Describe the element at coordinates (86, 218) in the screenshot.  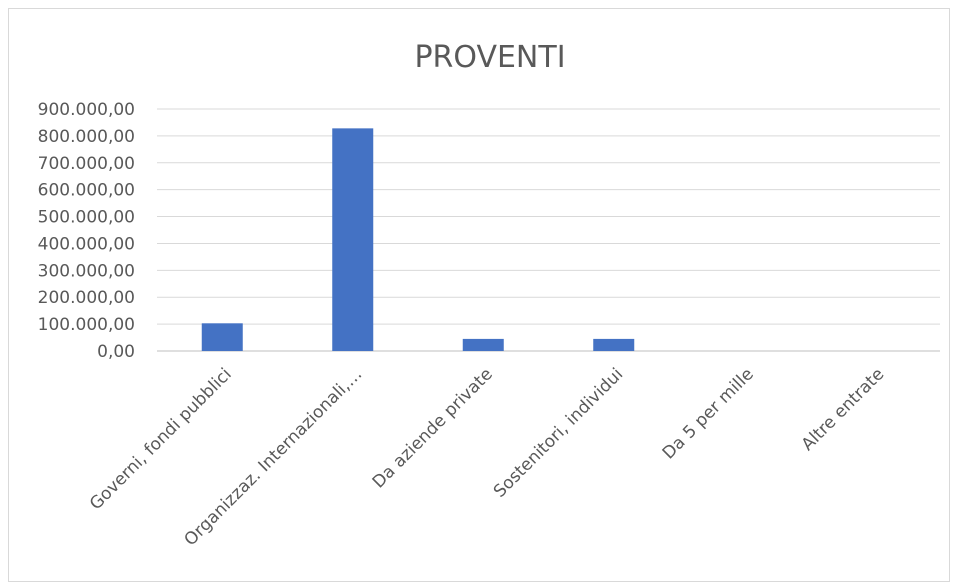
I see `y-tick-label: 500.000,00` at that location.